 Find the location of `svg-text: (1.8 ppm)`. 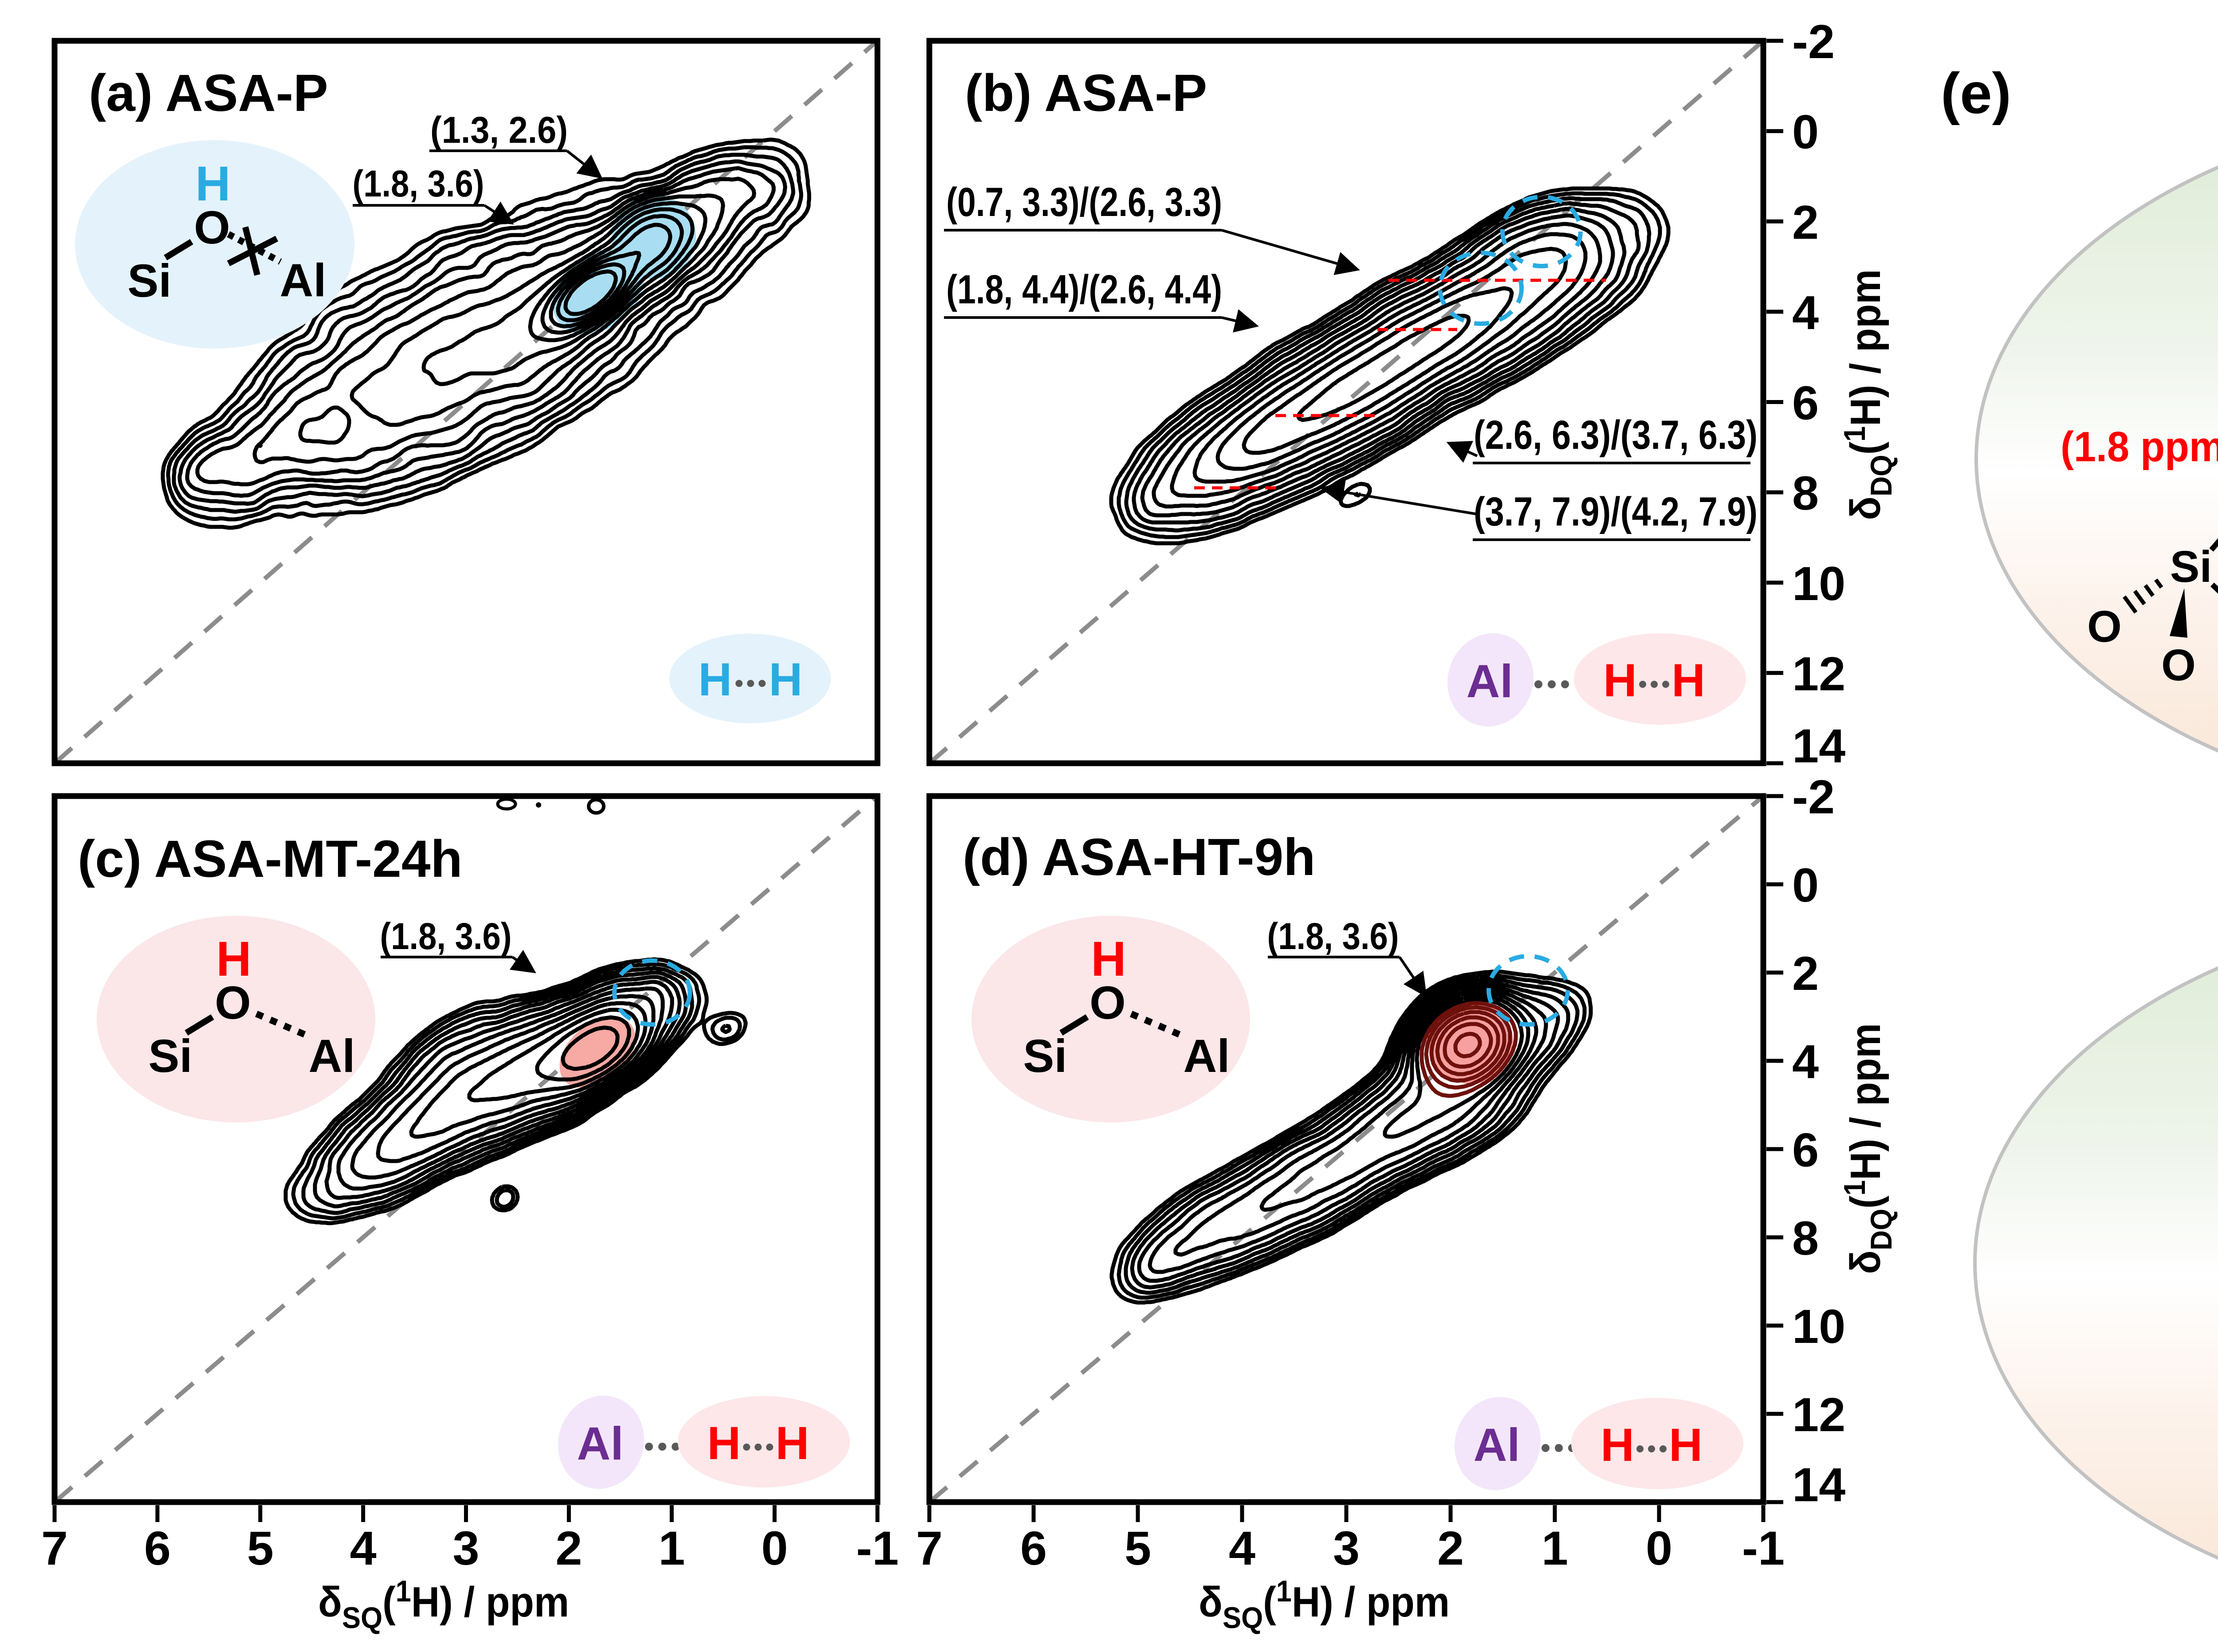

svg-text: (1.8 ppm) is located at coordinates (2139, 447).